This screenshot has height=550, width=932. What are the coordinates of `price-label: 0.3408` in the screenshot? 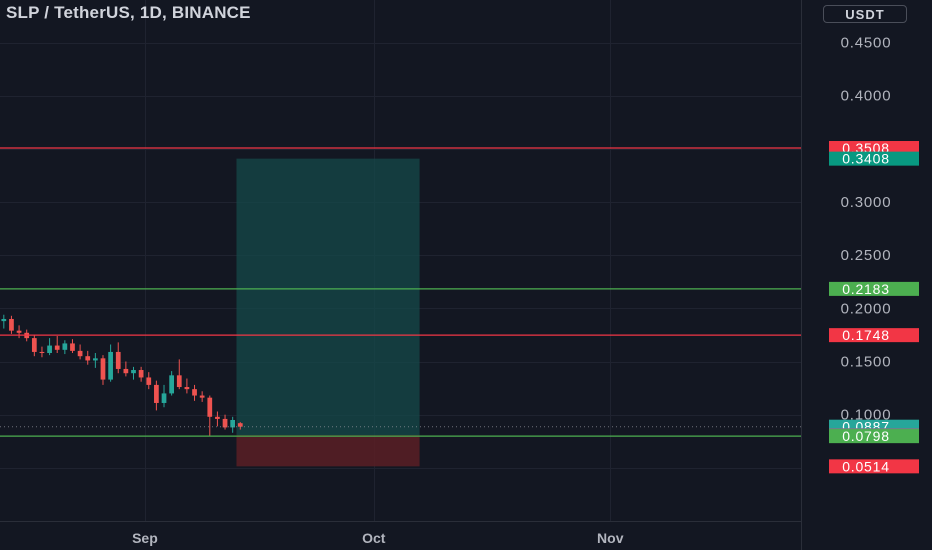 It's located at (874, 159).